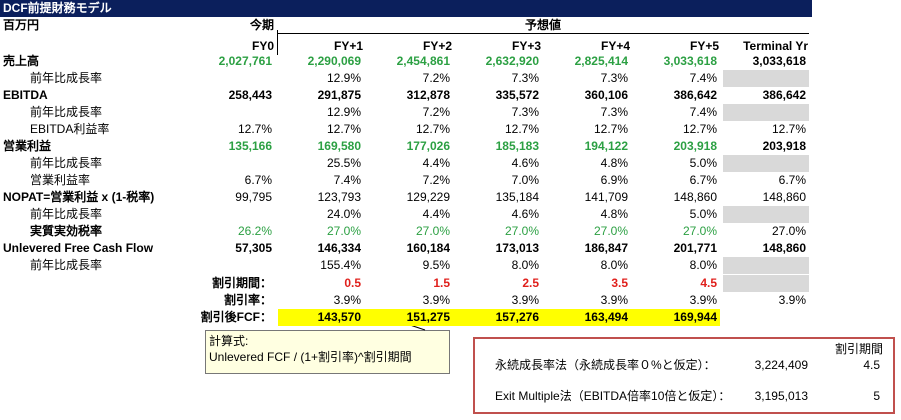 This screenshot has height=420, width=901. What do you see at coordinates (261, 25) in the screenshot?
I see `current-header: 今期` at bounding box center [261, 25].